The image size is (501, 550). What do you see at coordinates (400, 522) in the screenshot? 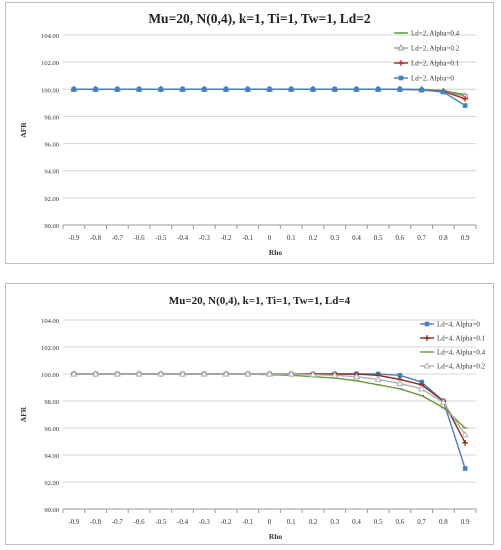
I see `x-tick-label: 0.6` at bounding box center [400, 522].